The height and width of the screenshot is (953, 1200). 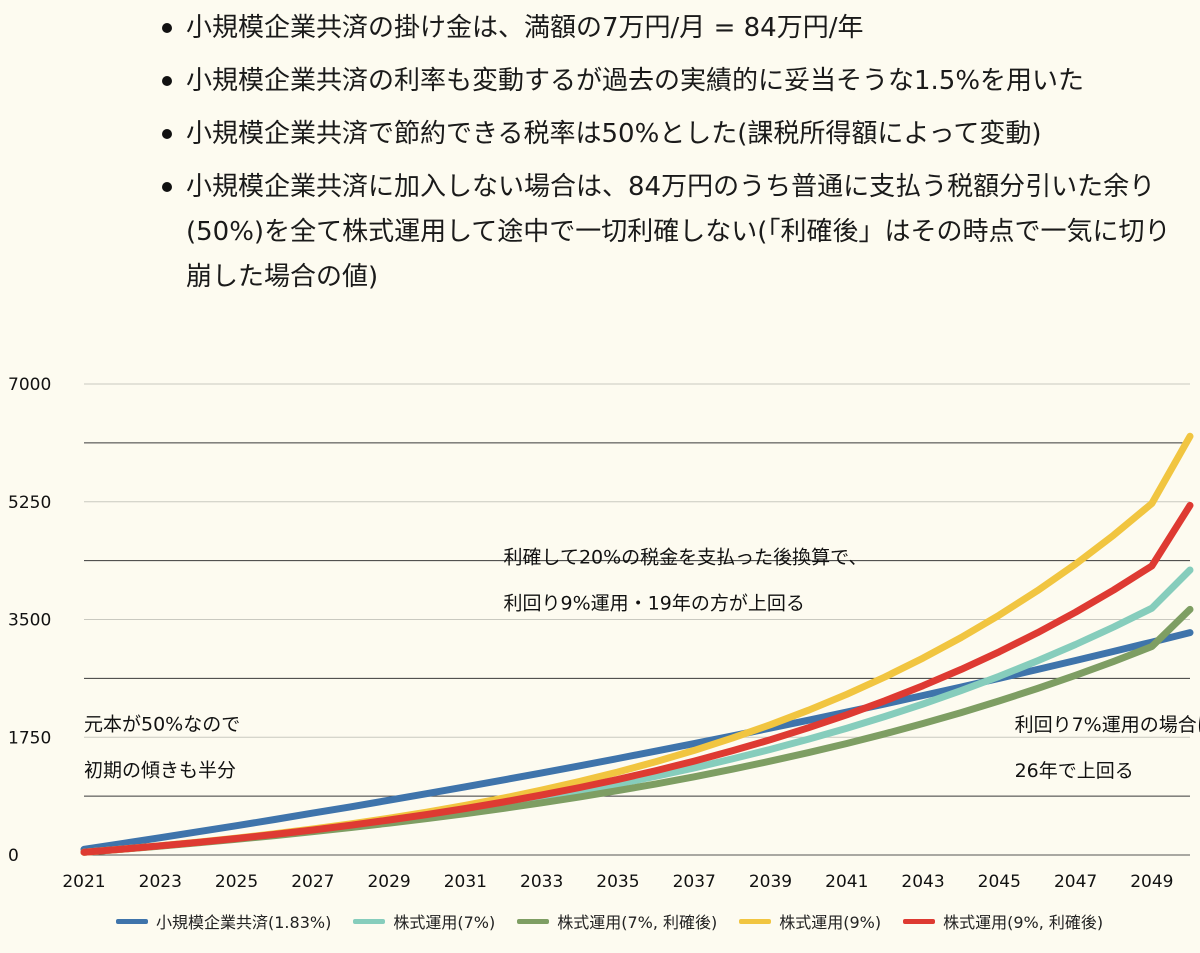 What do you see at coordinates (617, 882) in the screenshot?
I see `x-tick-label: 2035` at bounding box center [617, 882].